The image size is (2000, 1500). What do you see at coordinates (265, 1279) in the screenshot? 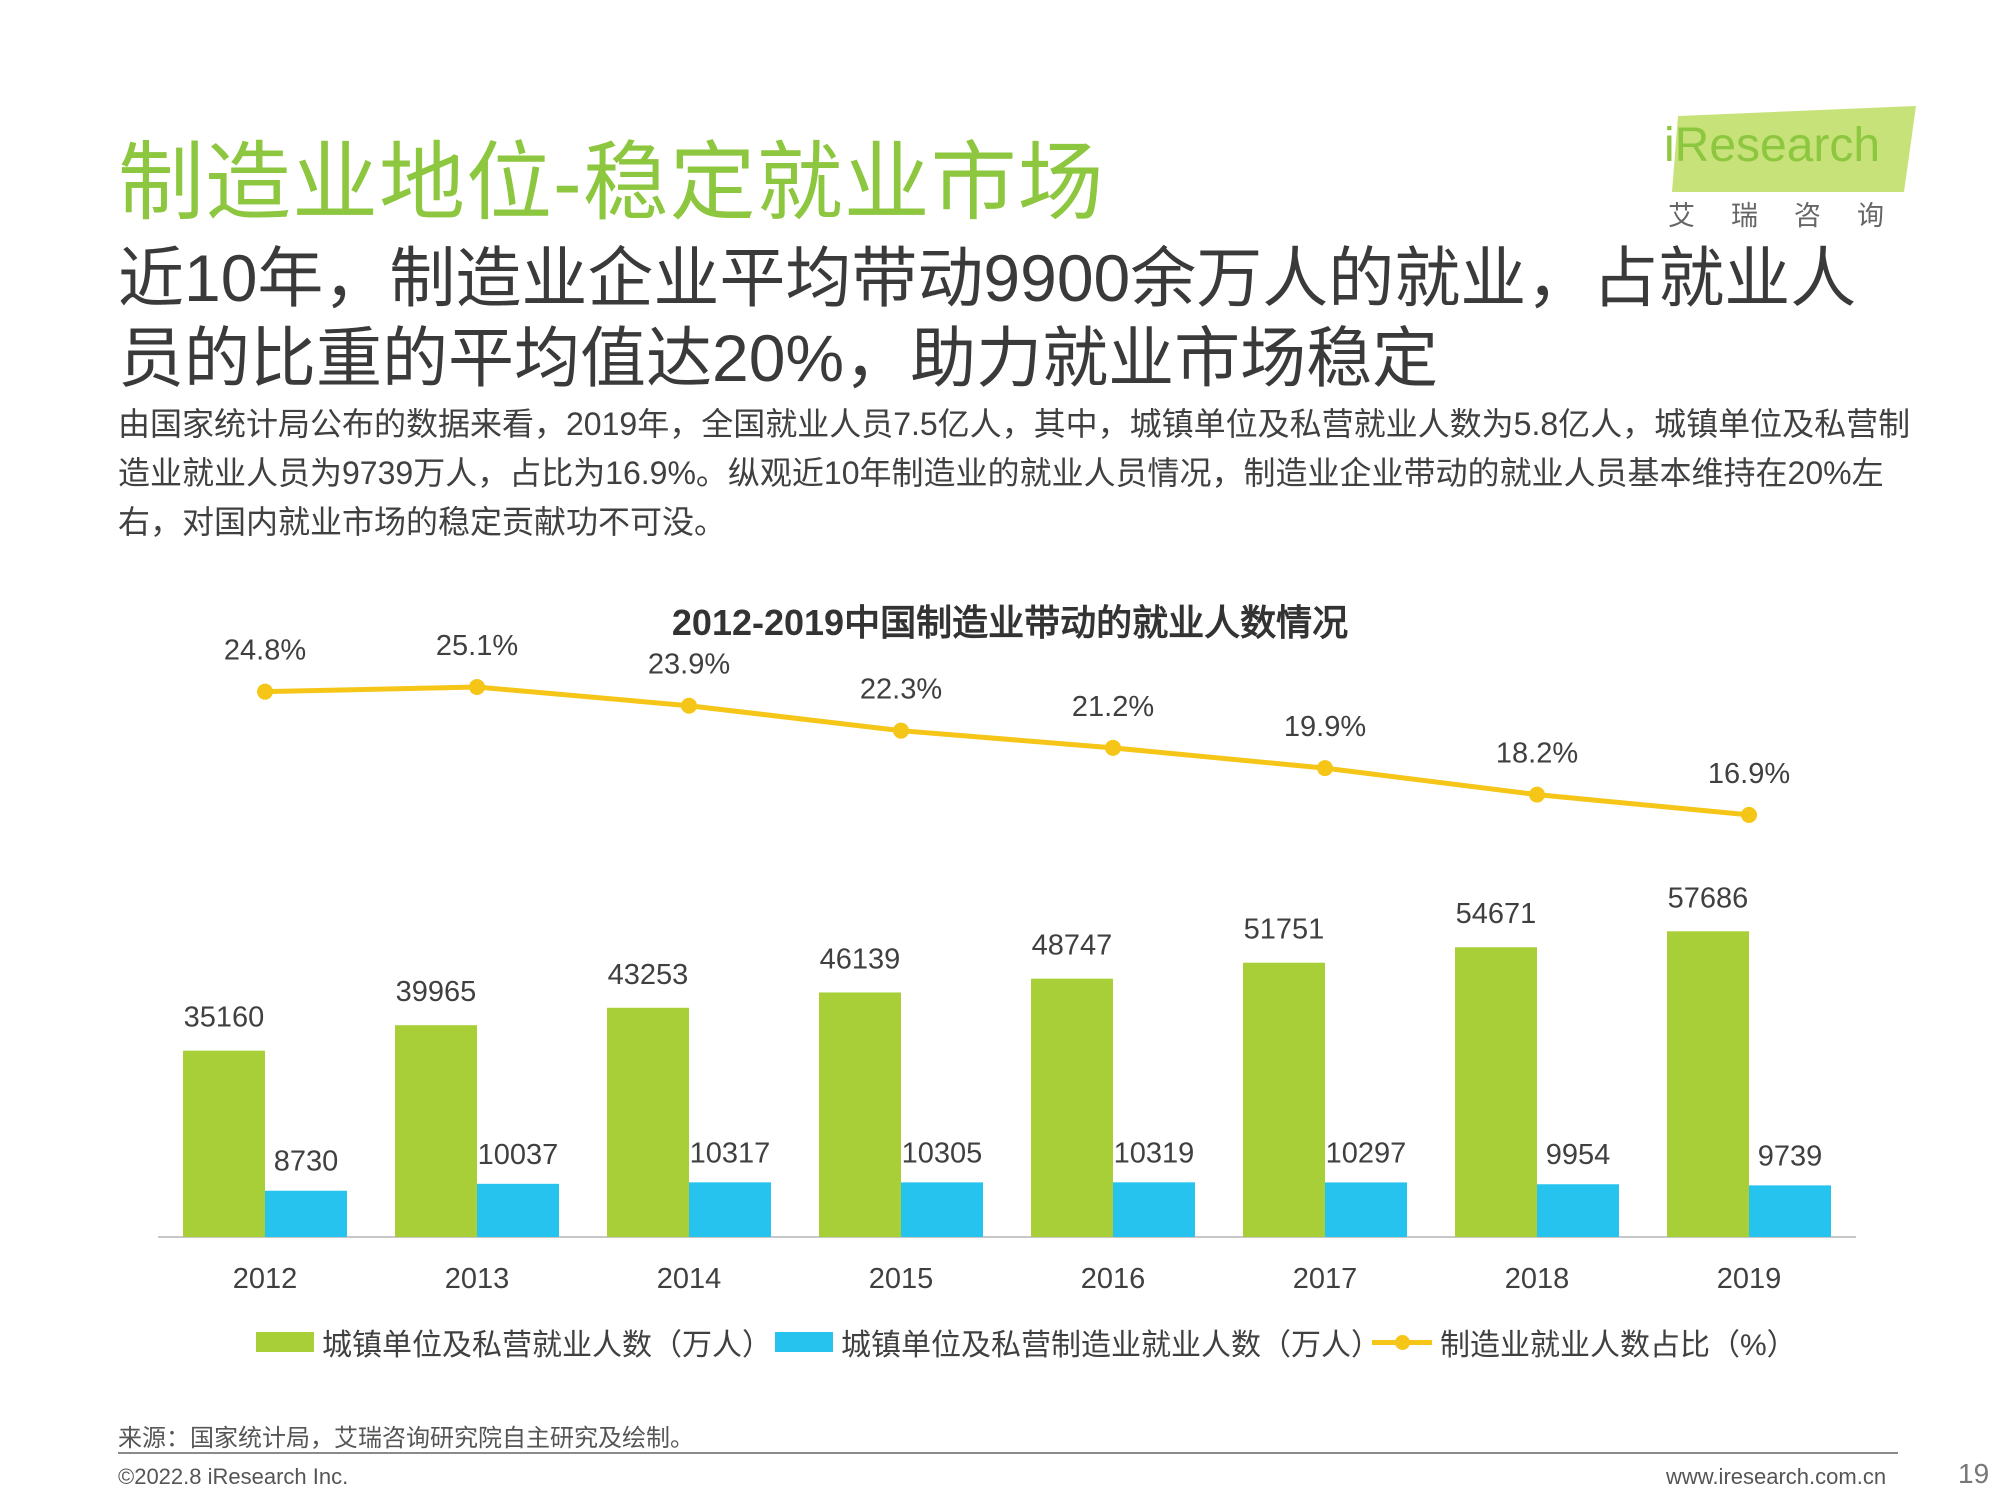
I see `x-tick-2012: 2012` at bounding box center [265, 1279].